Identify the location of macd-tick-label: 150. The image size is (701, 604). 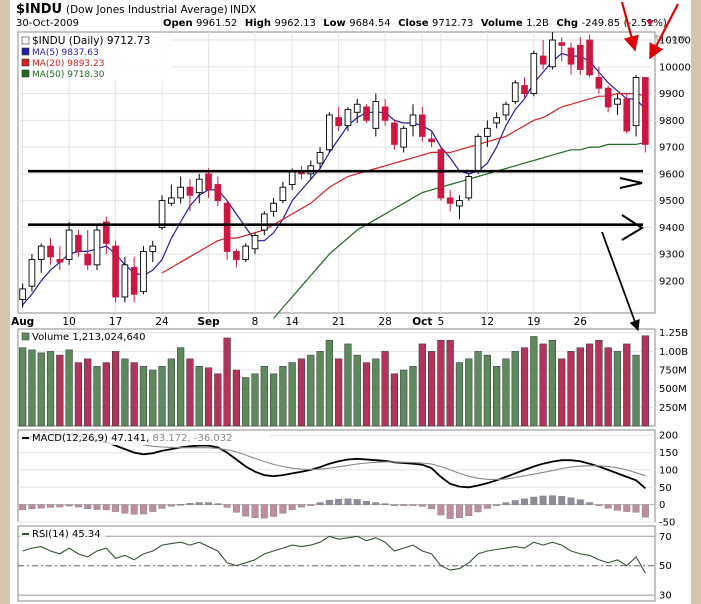
(668, 453).